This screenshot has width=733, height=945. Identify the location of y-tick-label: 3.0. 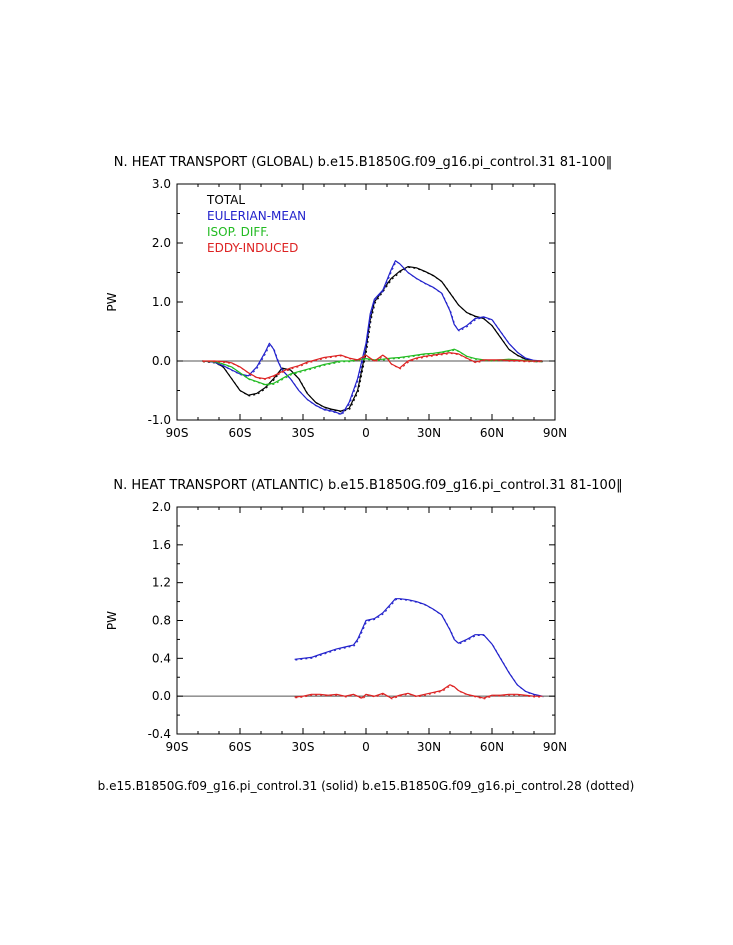
(161, 184).